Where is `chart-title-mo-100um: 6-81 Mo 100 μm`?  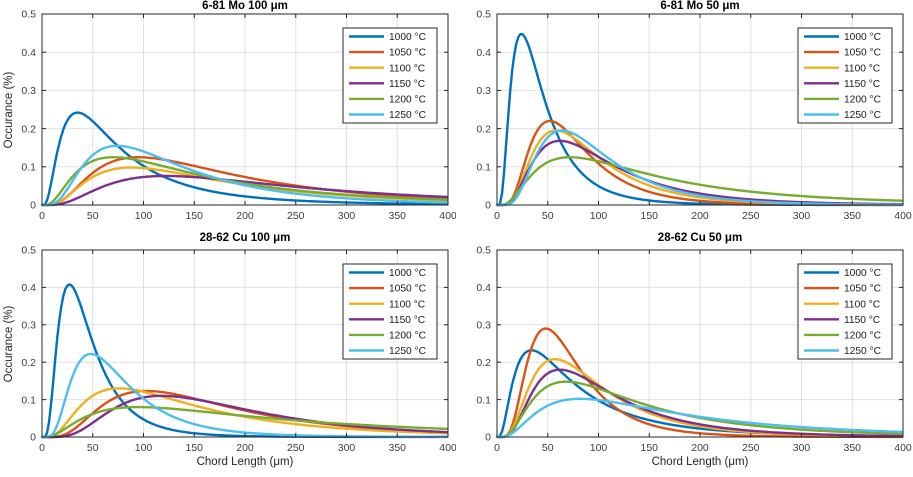
chart-title-mo-100um: 6-81 Mo 100 μm is located at coordinates (245, 6).